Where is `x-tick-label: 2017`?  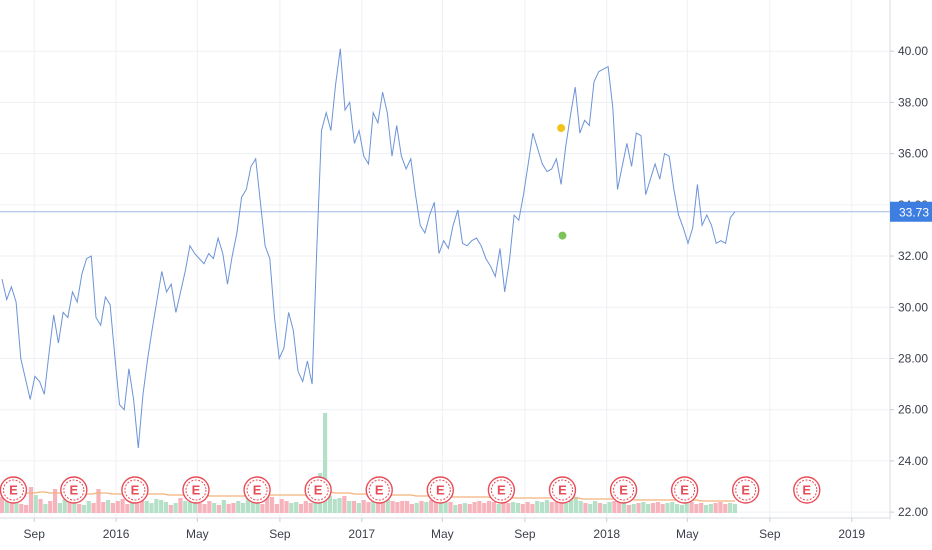
x-tick-label: 2017 is located at coordinates (361, 534).